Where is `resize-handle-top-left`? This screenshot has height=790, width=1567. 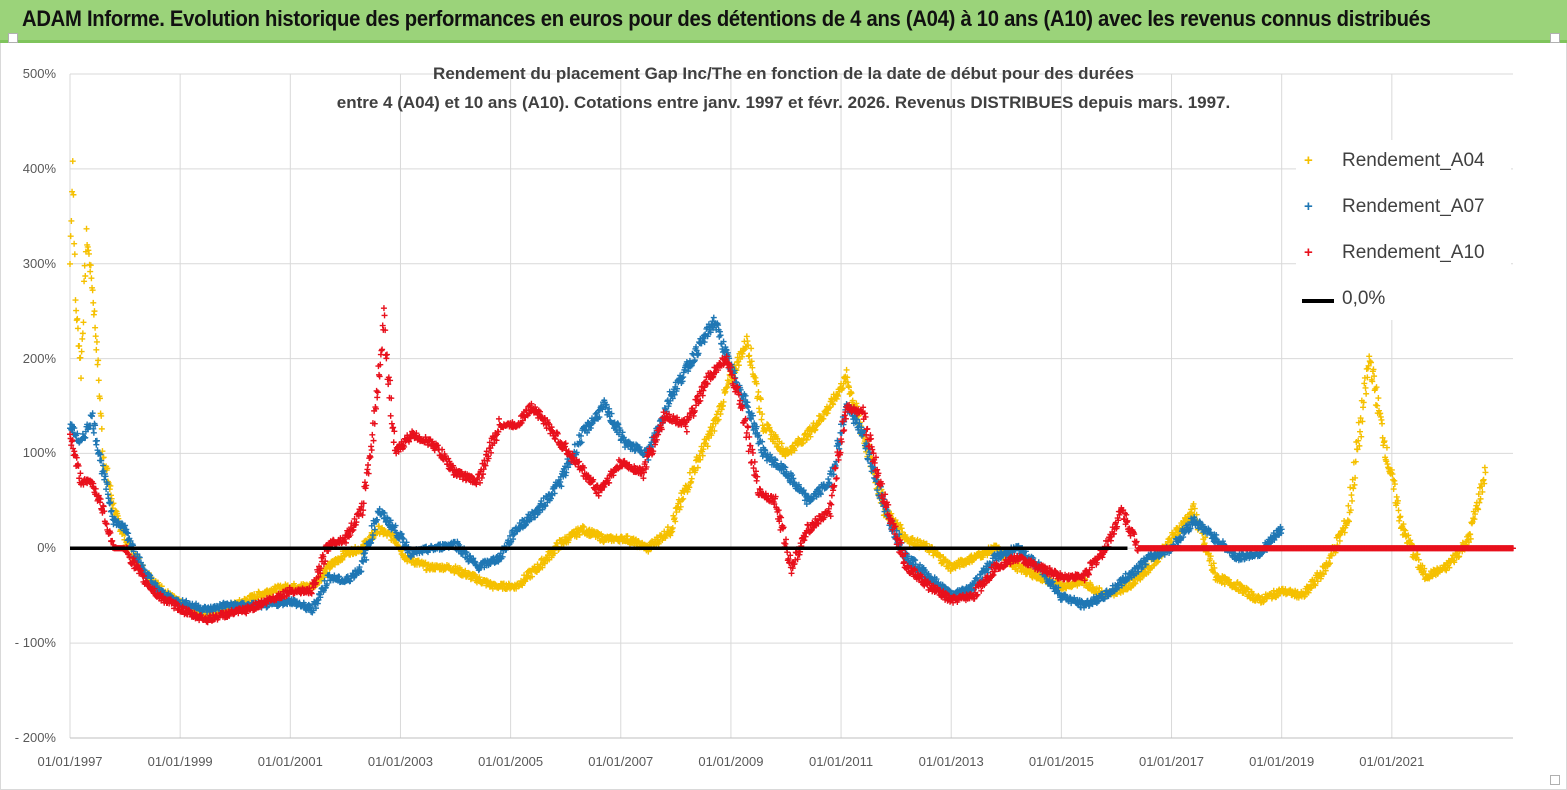 resize-handle-top-left is located at coordinates (13, 38).